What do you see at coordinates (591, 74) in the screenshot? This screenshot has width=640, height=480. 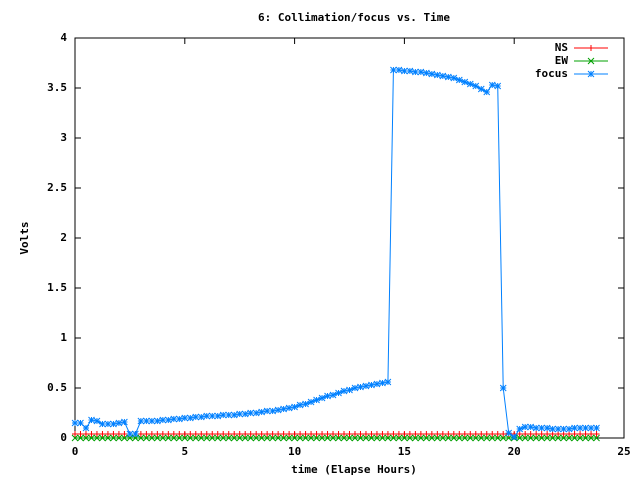 I see `legend-marker` at bounding box center [591, 74].